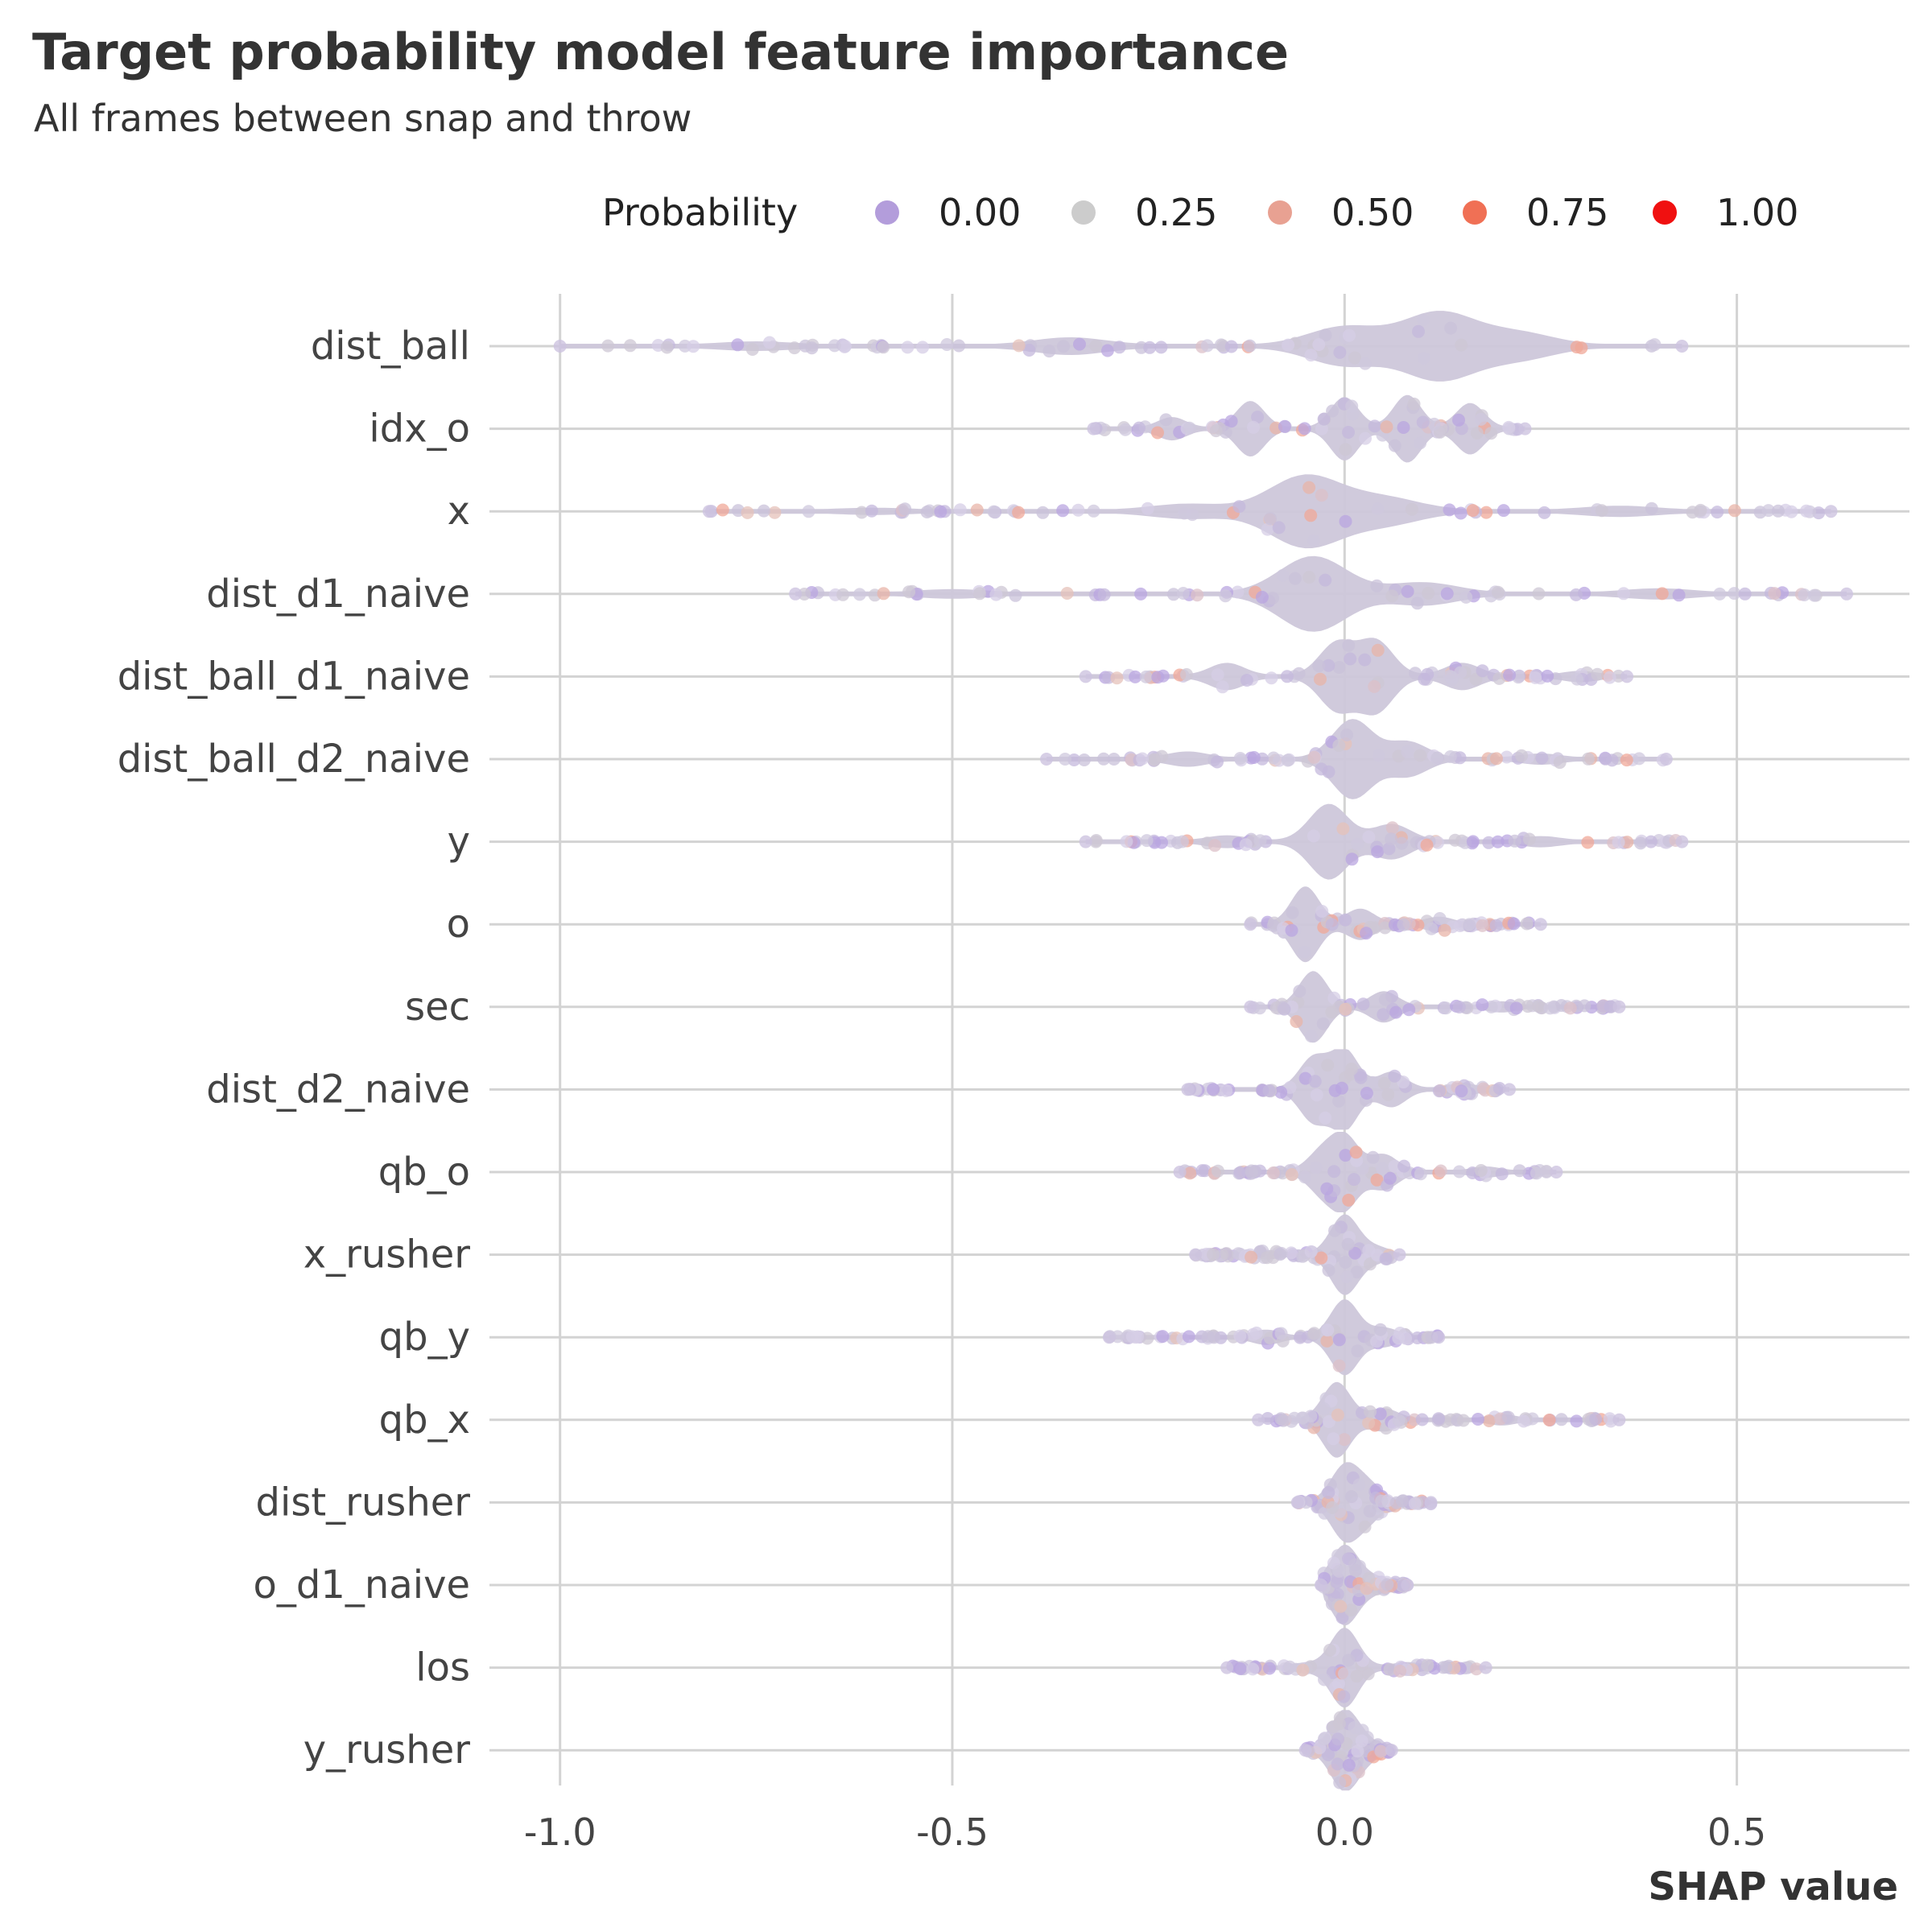  What do you see at coordinates (459, 511) in the screenshot?
I see `y-category-label: x` at bounding box center [459, 511].